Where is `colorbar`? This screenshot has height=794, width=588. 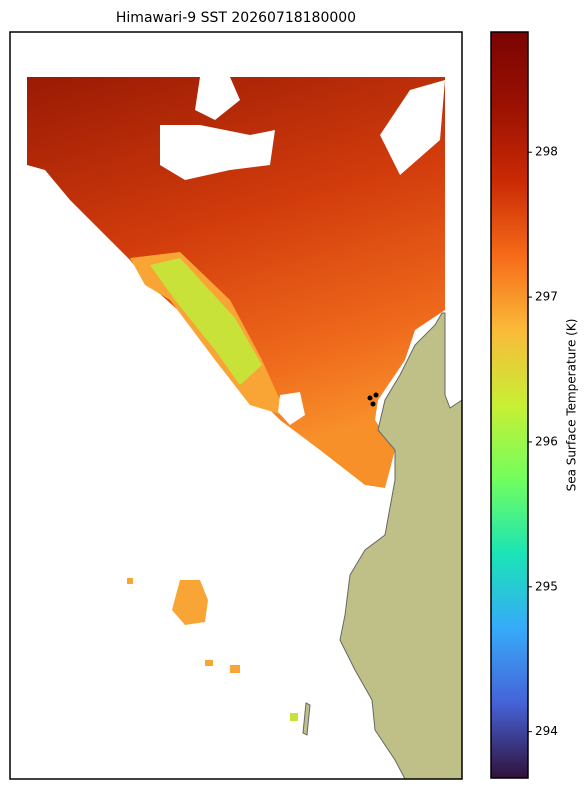
colorbar is located at coordinates (509, 405).